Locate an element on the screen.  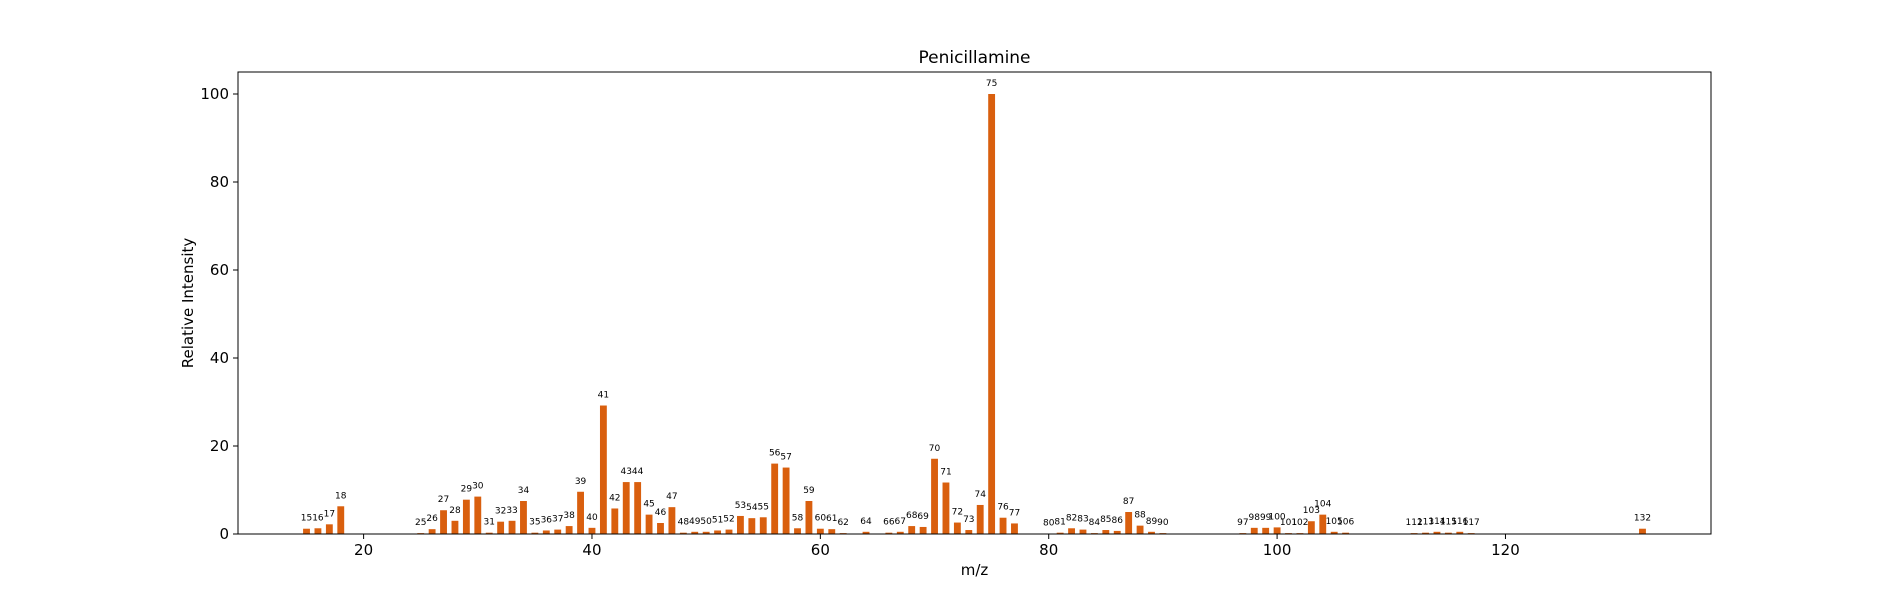
bar-label-mz-70: 70 is located at coordinates (935, 449).